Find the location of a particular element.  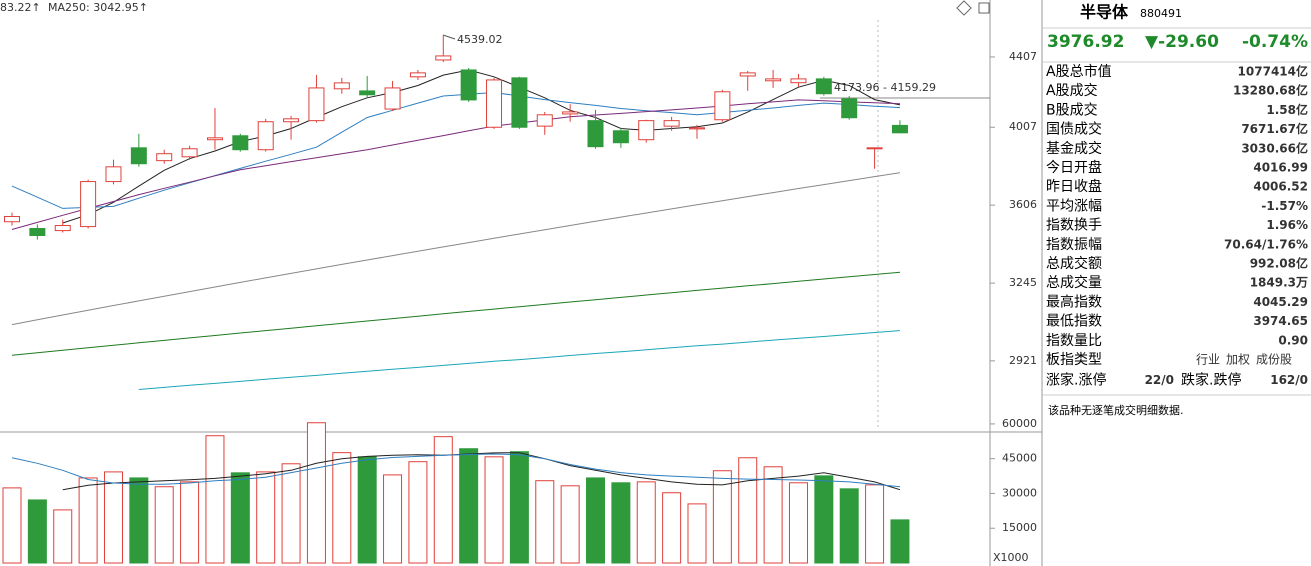

y-tick-label: 3245 is located at coordinates (1023, 282).